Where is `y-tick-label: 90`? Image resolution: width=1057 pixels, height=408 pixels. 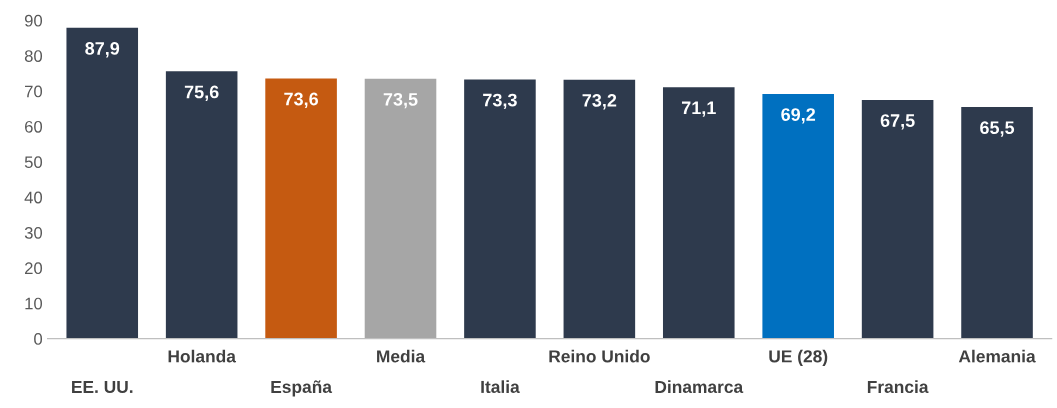
y-tick-label: 90 is located at coordinates (33, 20).